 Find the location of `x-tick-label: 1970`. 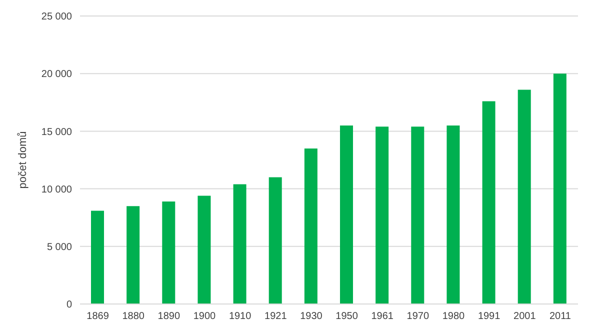

x-tick-label: 1970 is located at coordinates (418, 316).